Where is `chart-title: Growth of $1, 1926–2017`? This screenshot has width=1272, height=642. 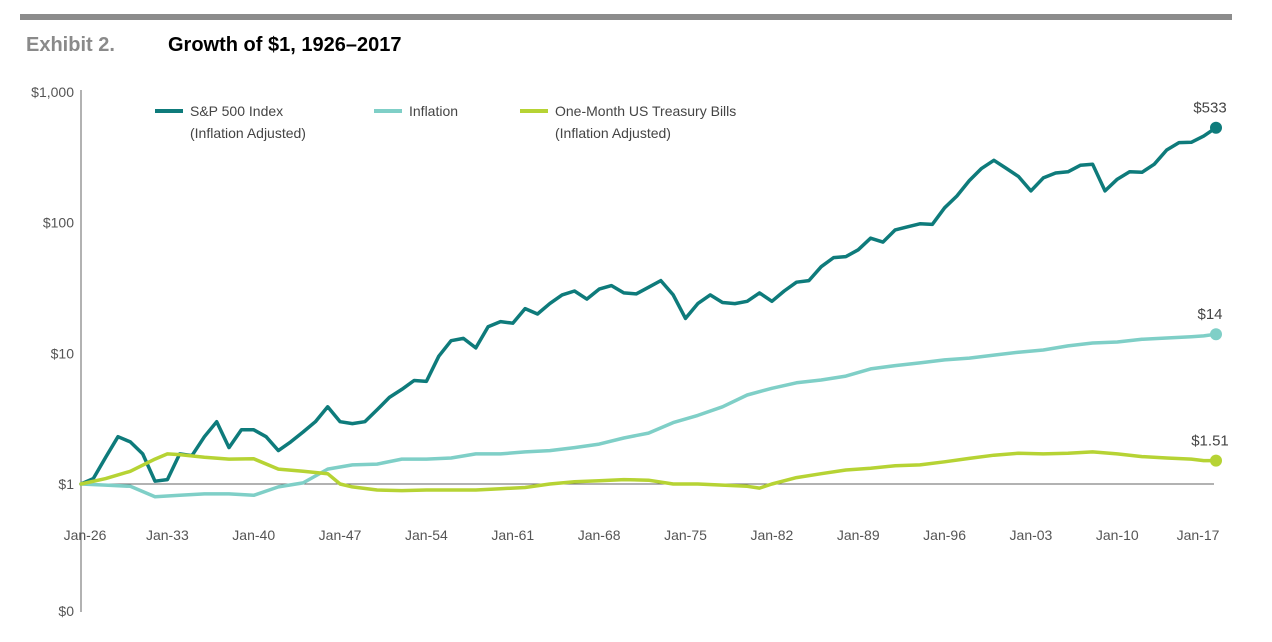
chart-title: Growth of $1, 1926–2017 is located at coordinates (285, 45).